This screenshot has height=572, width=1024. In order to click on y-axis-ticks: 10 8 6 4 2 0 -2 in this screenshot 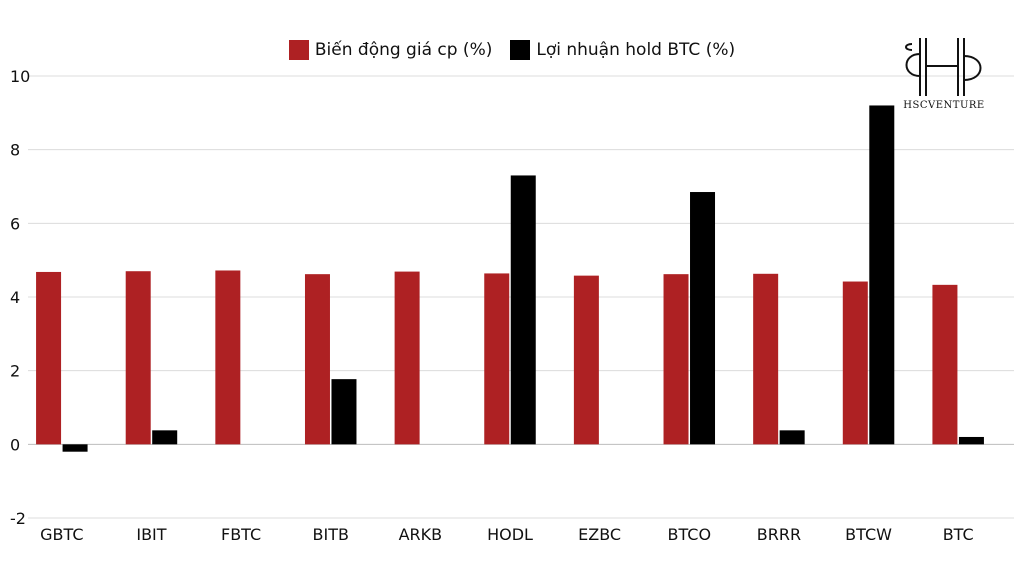, I will do `click(20, 297)`.